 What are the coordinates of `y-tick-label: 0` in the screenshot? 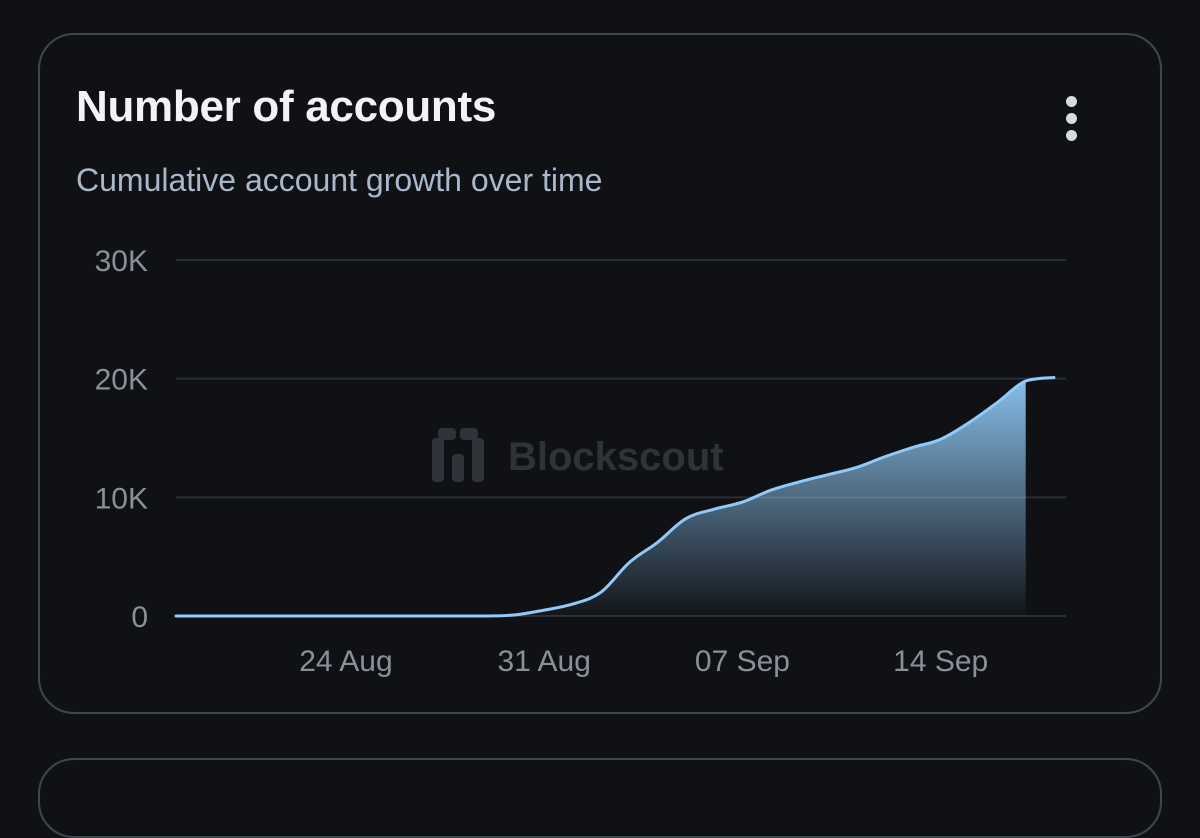 It's located at (139, 617).